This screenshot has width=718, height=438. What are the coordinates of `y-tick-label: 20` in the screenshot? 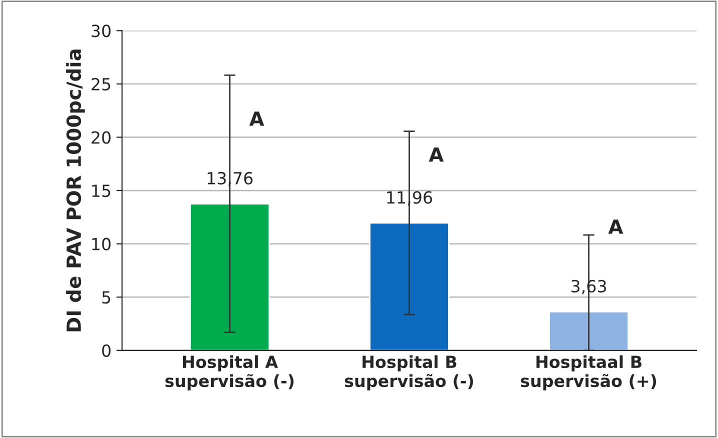 It's located at (101, 137).